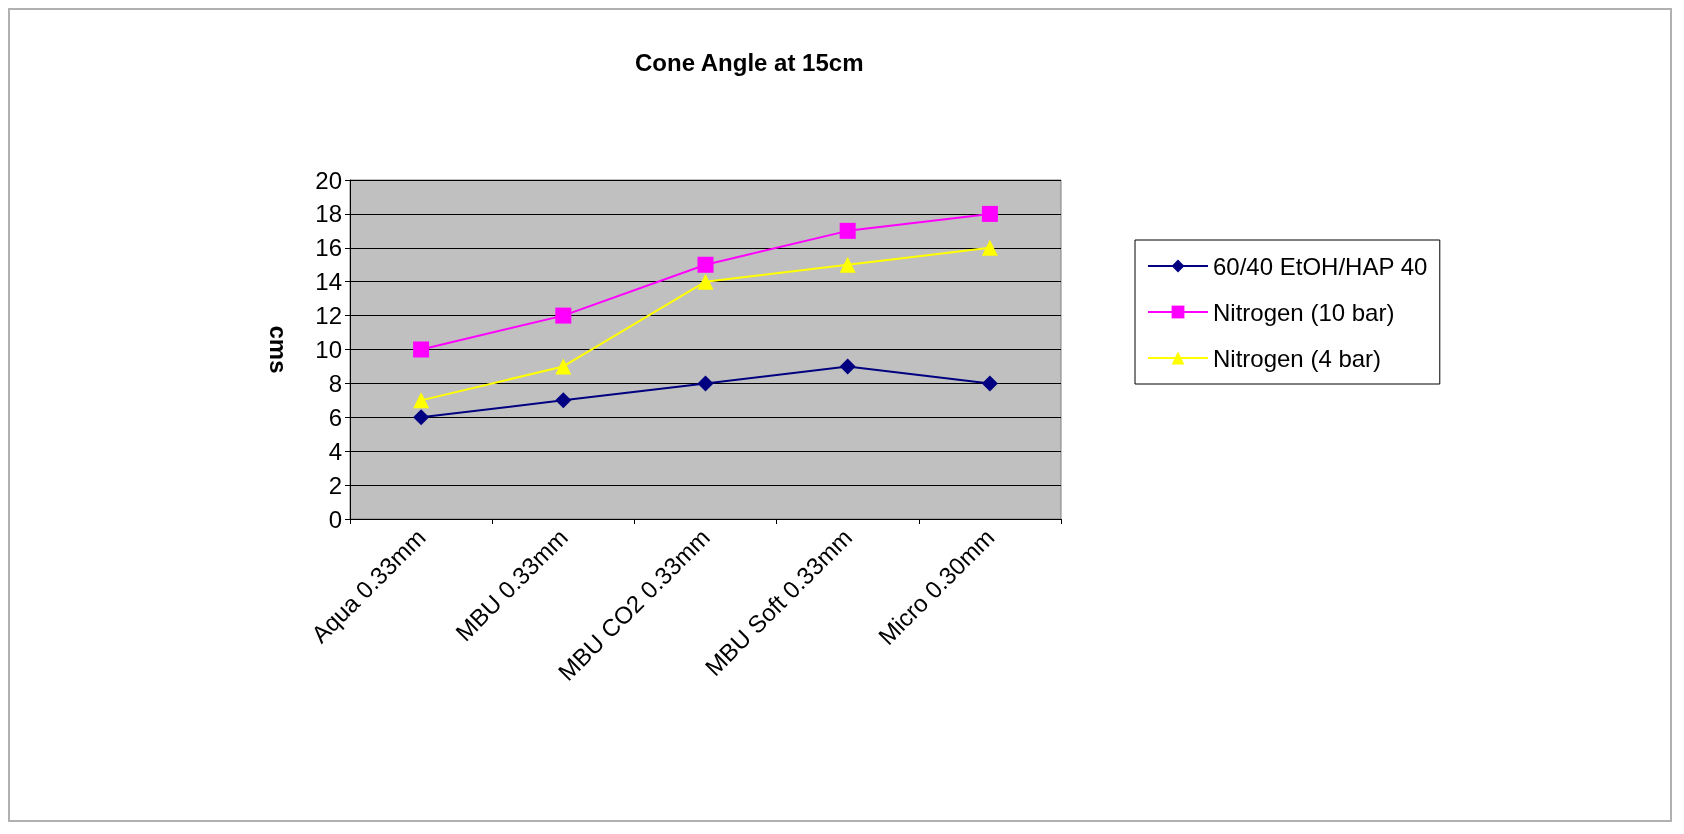  I want to click on chart-title: Cone Angle at 15cm, so click(749, 62).